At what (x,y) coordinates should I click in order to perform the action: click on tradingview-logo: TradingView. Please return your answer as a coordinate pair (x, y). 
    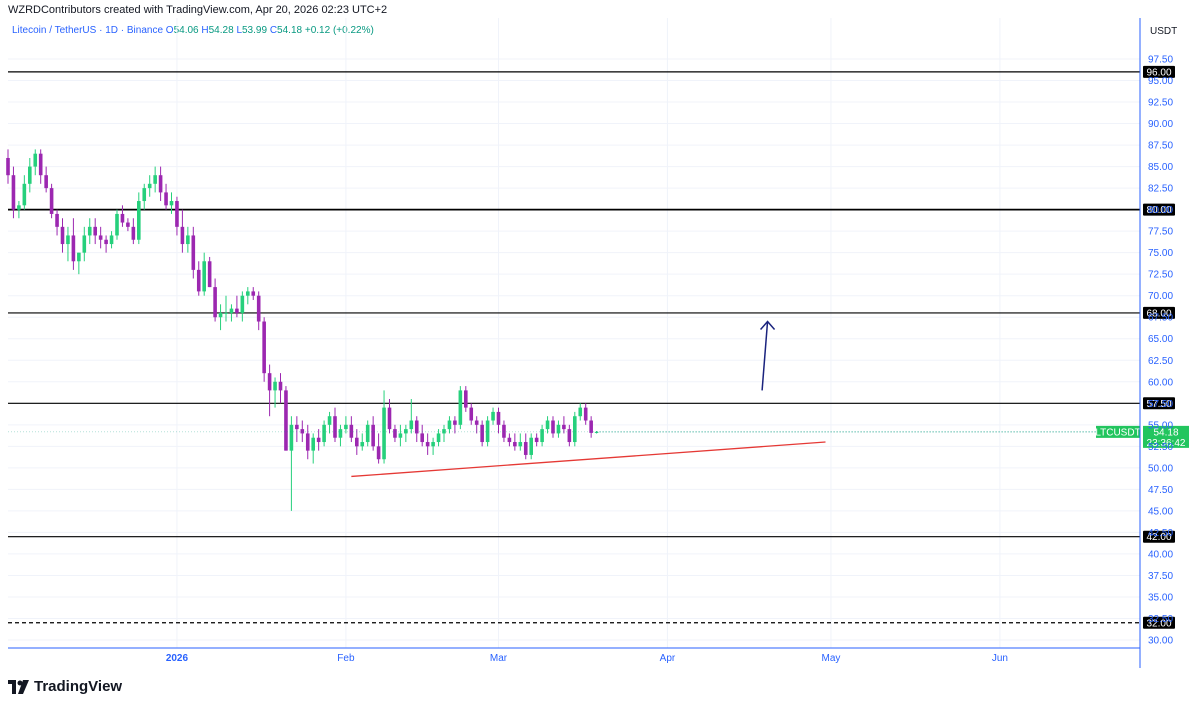
    Looking at the image, I should click on (65, 686).